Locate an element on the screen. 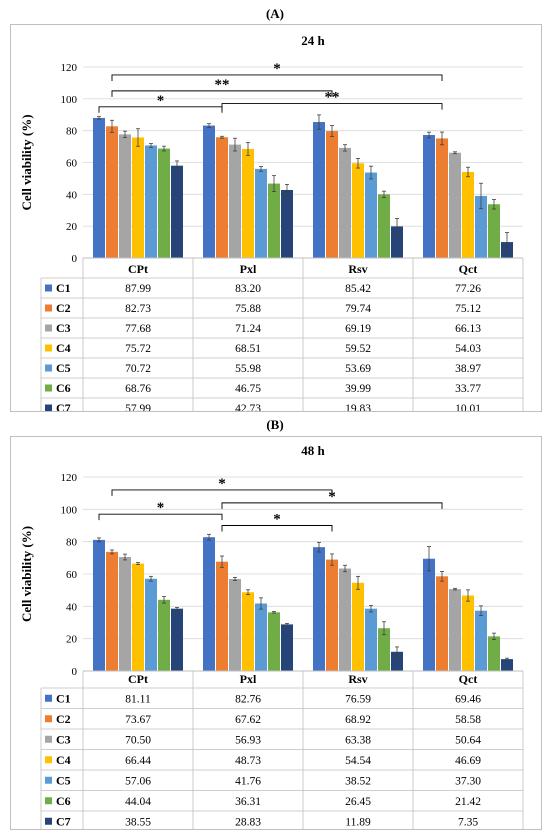 Image resolution: width=550 pixels, height=837 pixels. category-label: CPt is located at coordinates (138, 679).